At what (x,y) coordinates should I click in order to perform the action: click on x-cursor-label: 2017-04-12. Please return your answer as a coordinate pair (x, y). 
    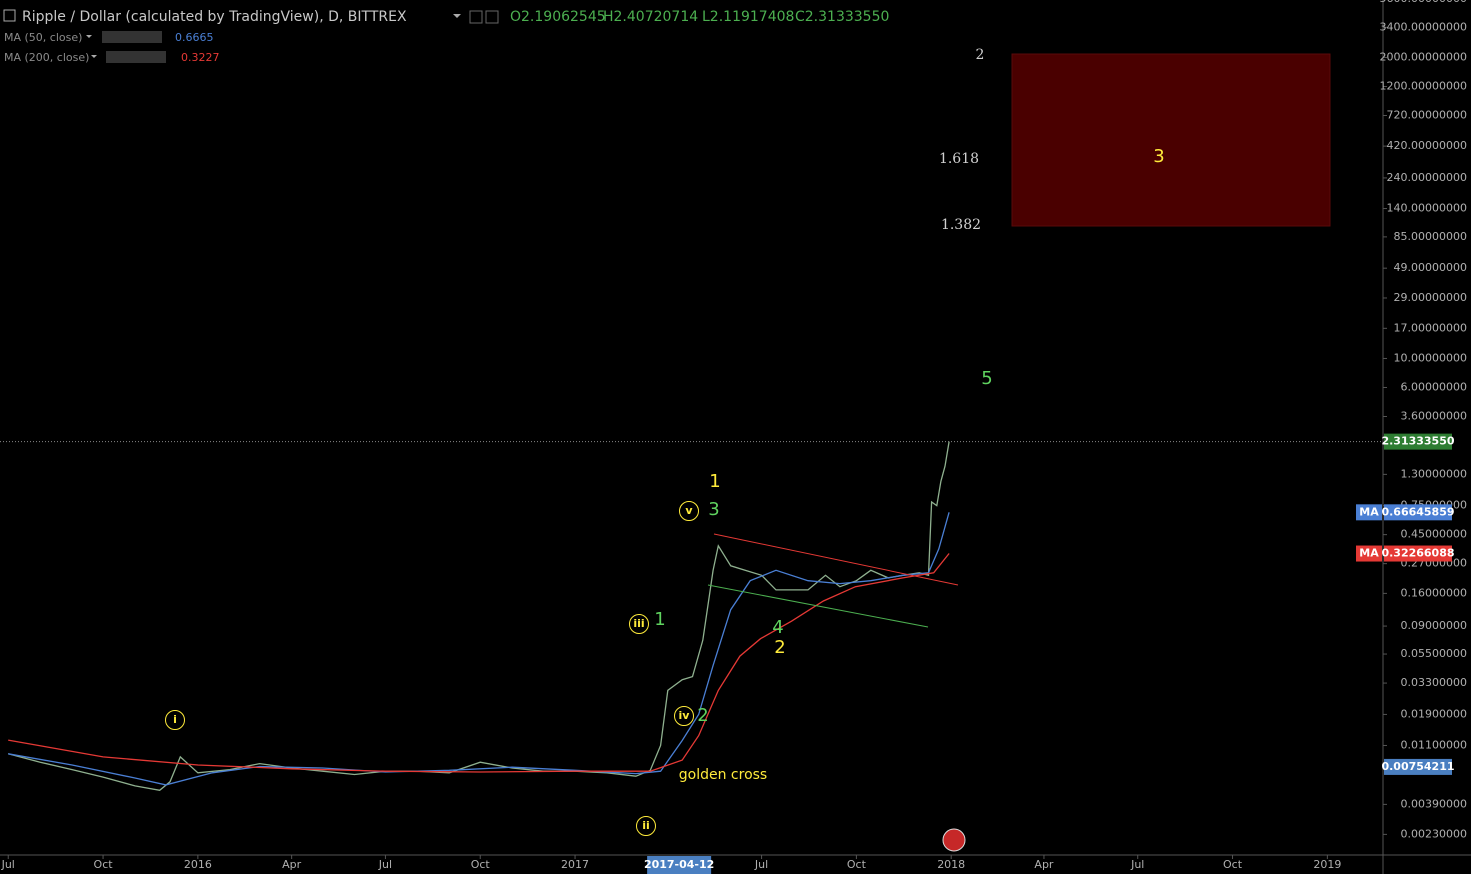
    Looking at the image, I should click on (679, 864).